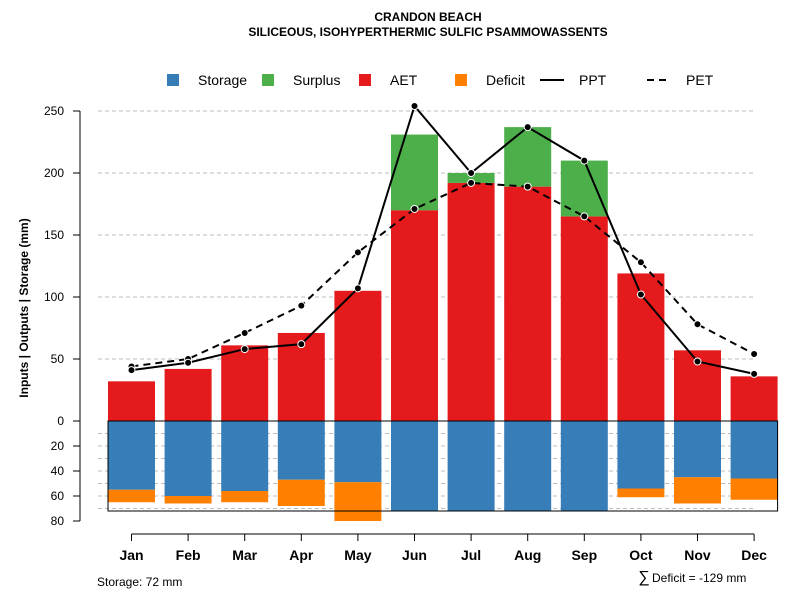 The image size is (800, 600). What do you see at coordinates (58, 359) in the screenshot?
I see `y-tick-label: 50` at bounding box center [58, 359].